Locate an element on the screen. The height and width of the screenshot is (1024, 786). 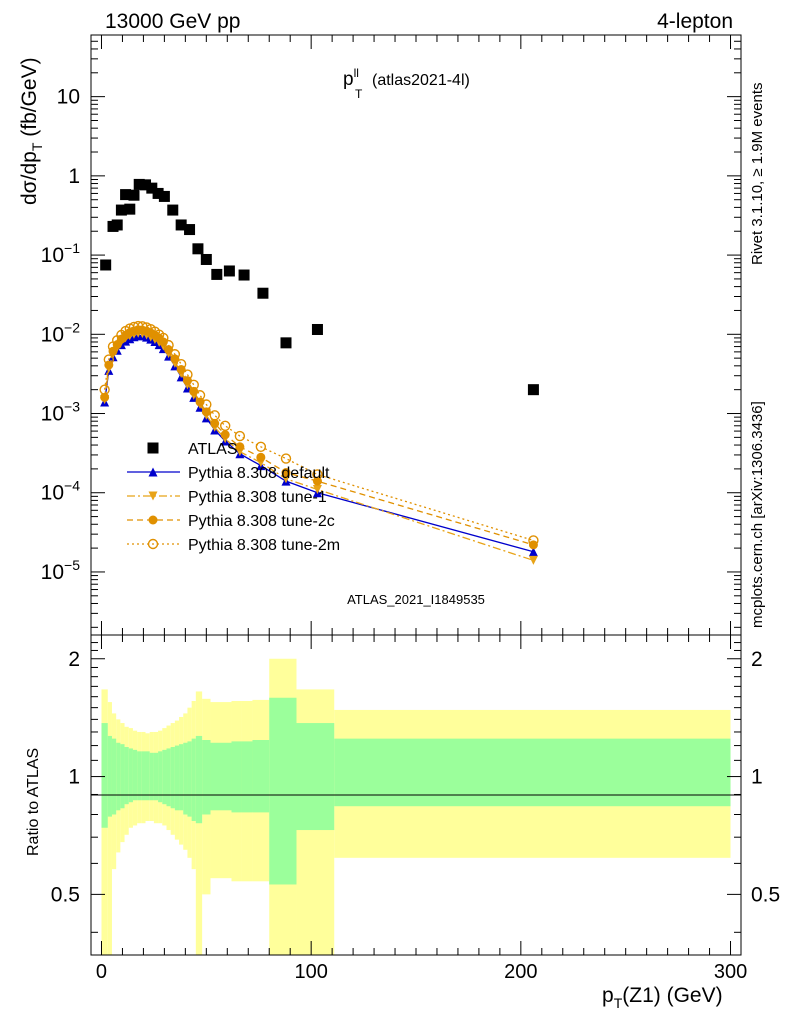
ratio-y-tick-label-right: 1 is located at coordinates (757, 777).